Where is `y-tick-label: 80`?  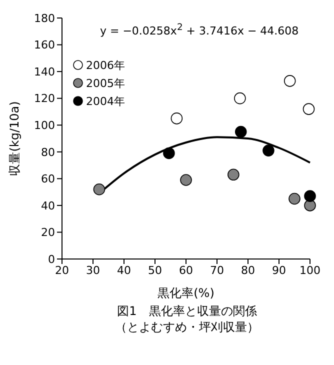 y-tick-label: 80 is located at coordinates (48, 152).